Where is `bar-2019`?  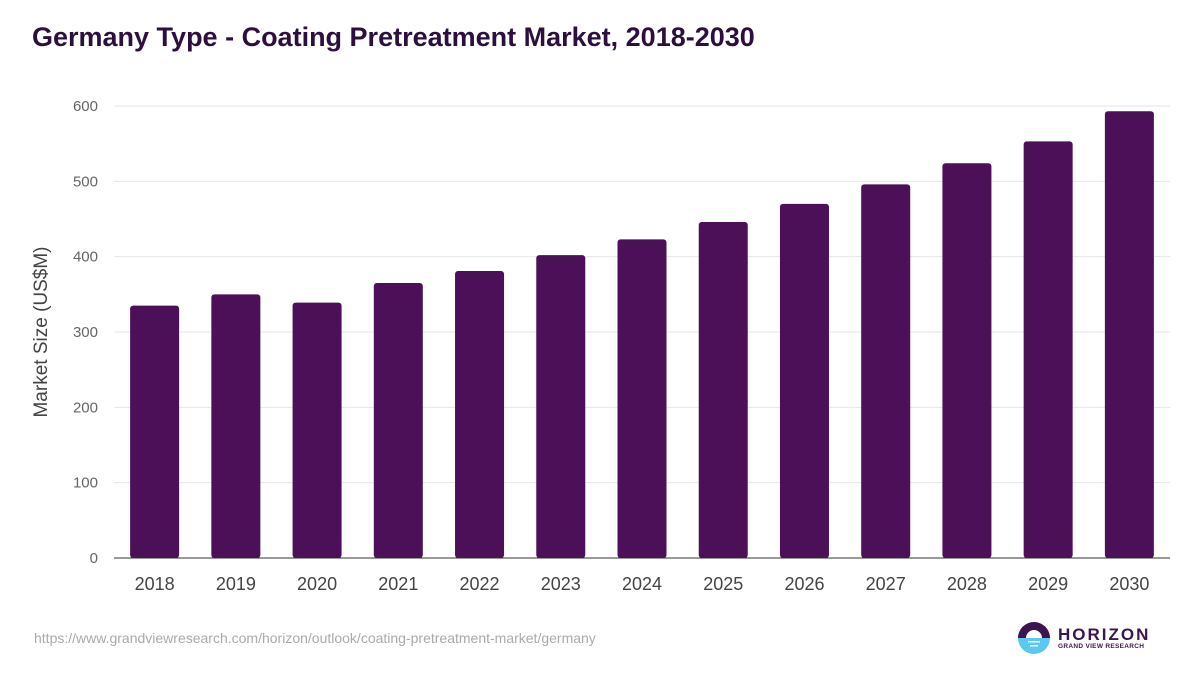 bar-2019 is located at coordinates (236, 426).